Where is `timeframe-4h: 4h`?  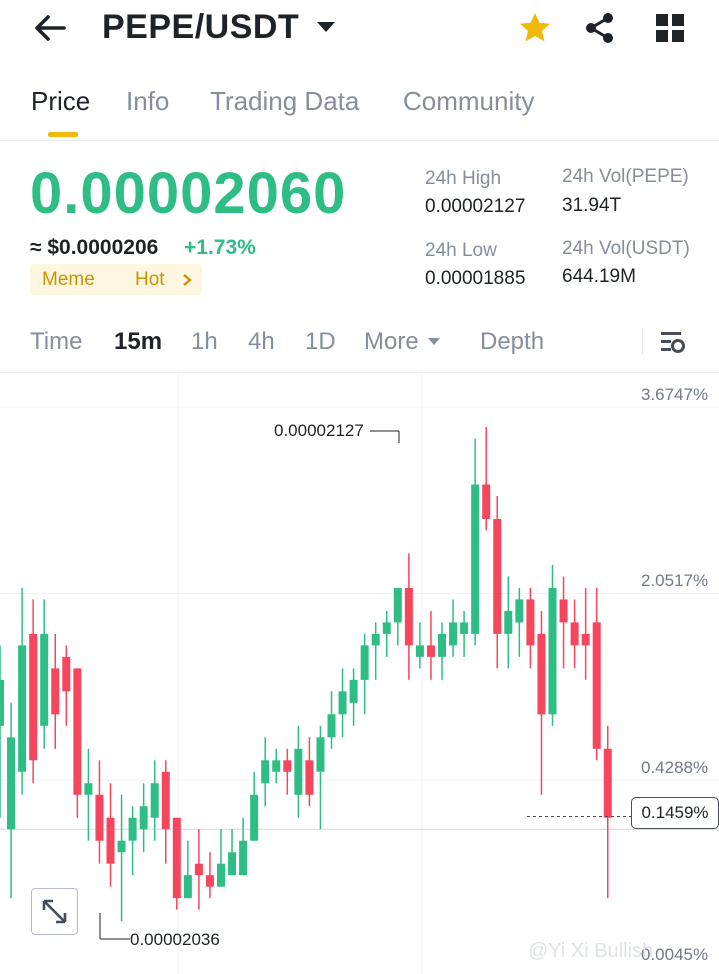 timeframe-4h: 4h is located at coordinates (261, 341).